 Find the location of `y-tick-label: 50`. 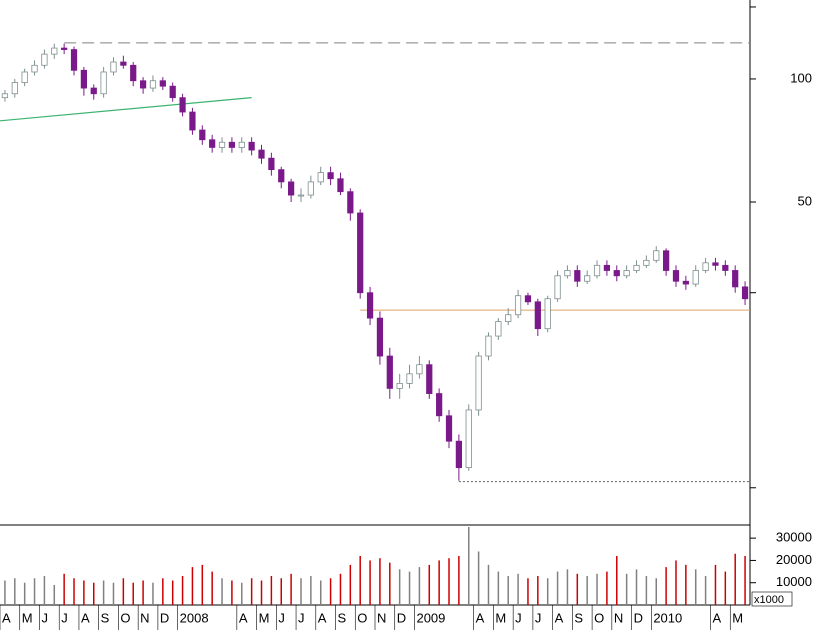

y-tick-label: 50 is located at coordinates (805, 200).